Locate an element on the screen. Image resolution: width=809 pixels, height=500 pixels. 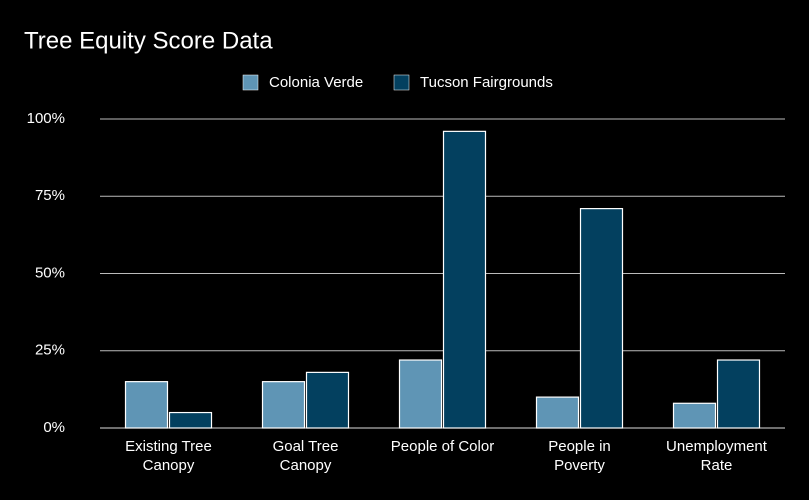
x-tick-label: Goal Tree Canopy is located at coordinates (305, 456).